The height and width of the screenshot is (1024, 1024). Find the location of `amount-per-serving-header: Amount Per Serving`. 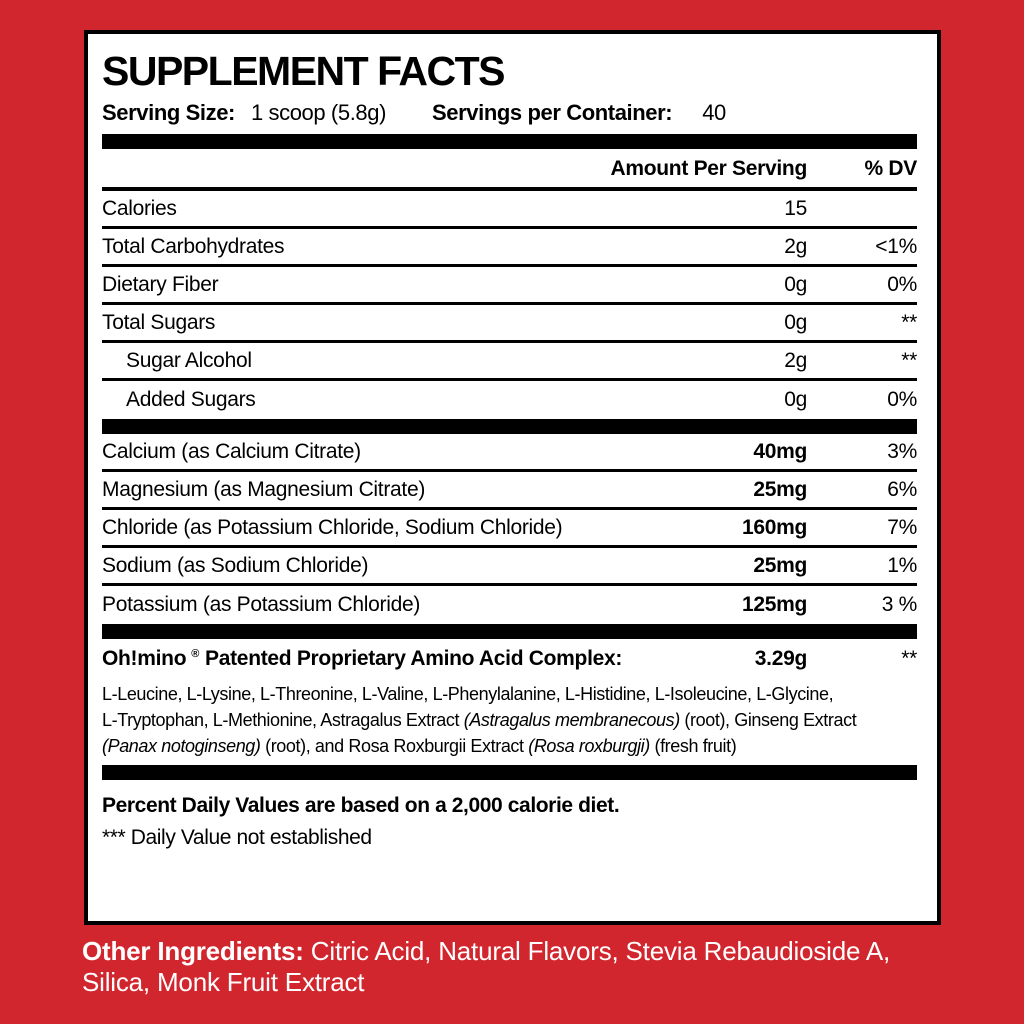

amount-per-serving-header: Amount Per Serving is located at coordinates (709, 168).